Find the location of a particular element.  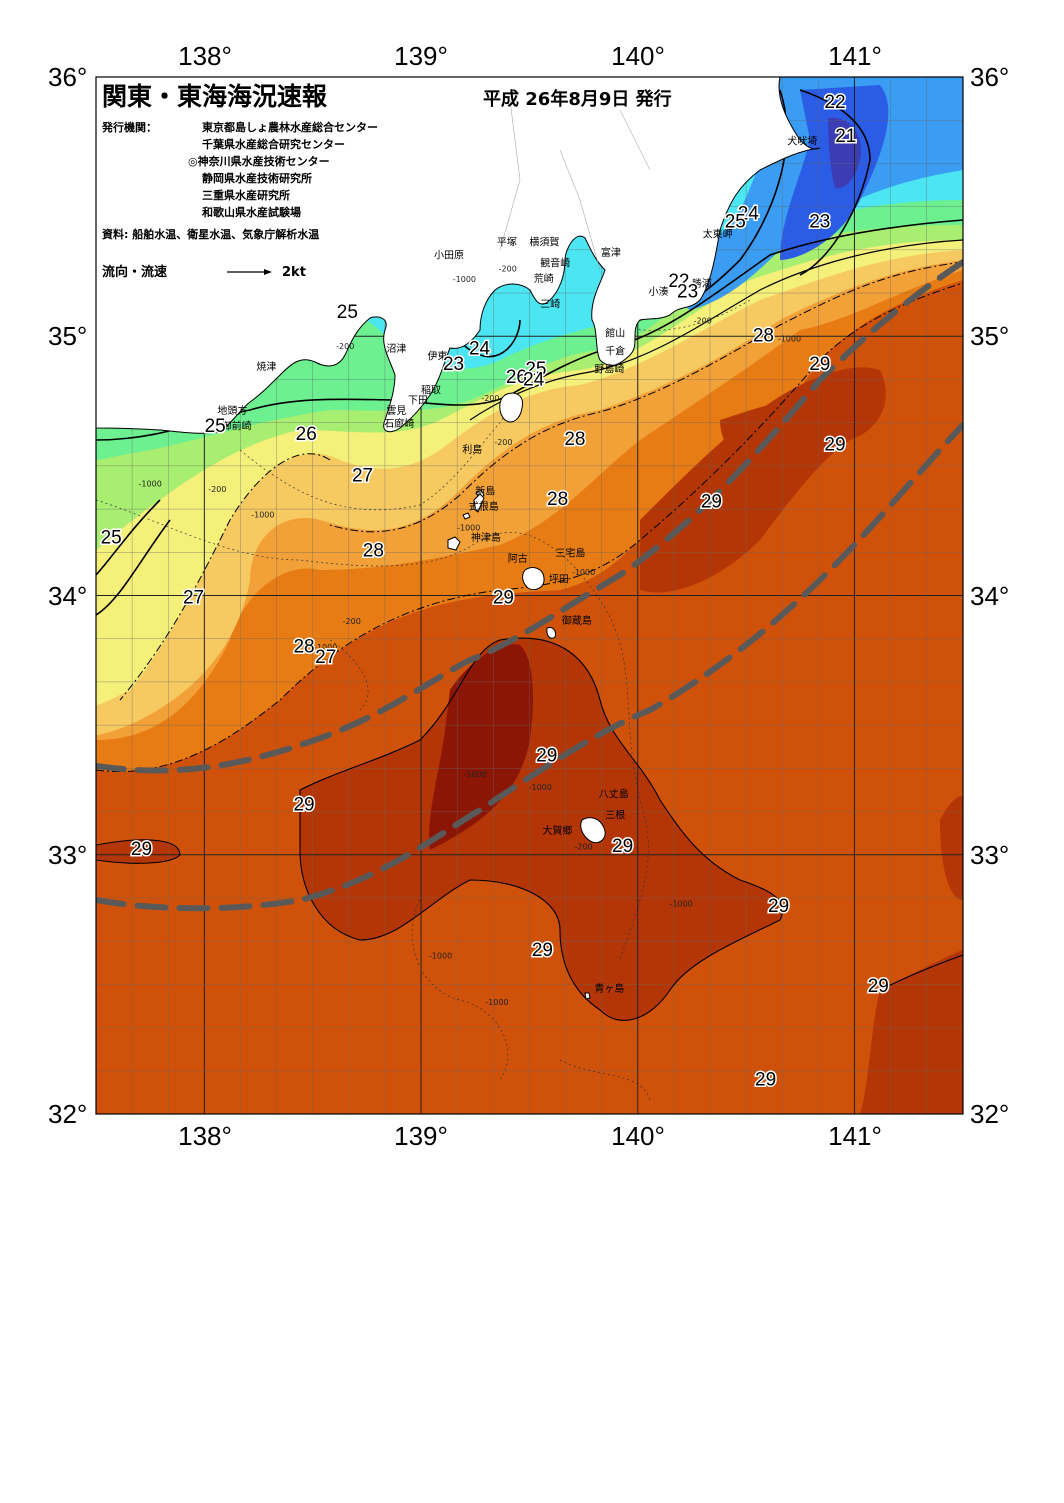

data-sources: 資料: 船舶水温、衛星水温、気象庁解析水温 is located at coordinates (210, 234).